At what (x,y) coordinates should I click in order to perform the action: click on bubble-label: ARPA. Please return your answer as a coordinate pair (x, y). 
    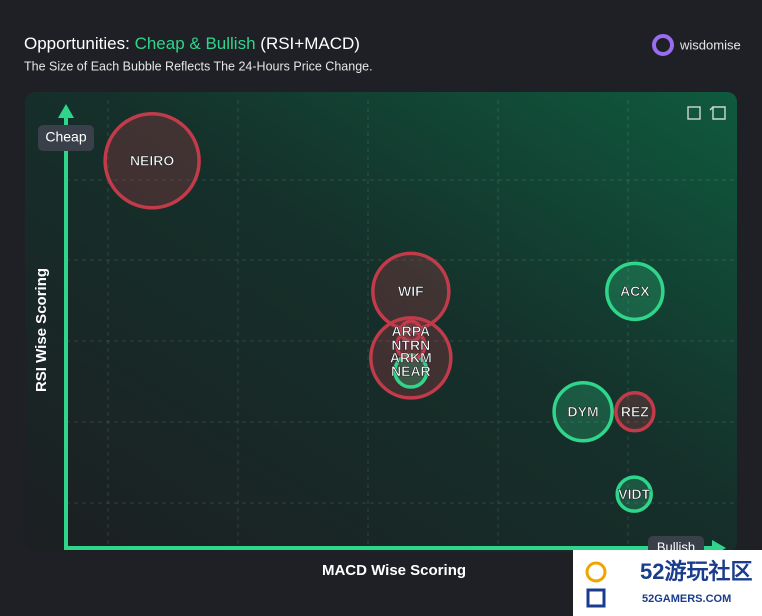
    Looking at the image, I should click on (411, 331).